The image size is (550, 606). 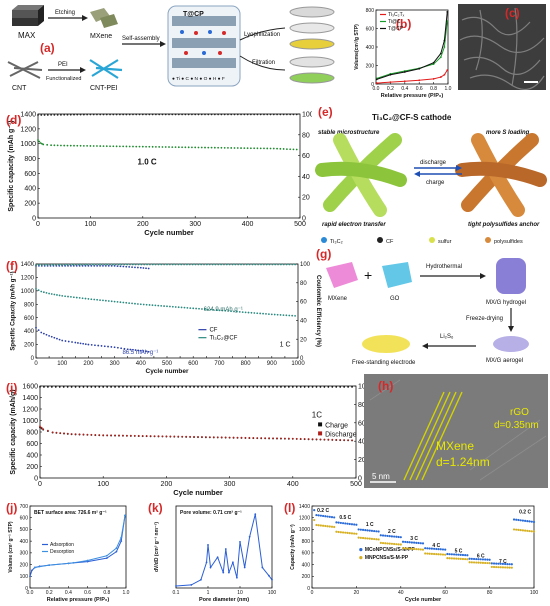 I want to click on y2-tick-label: 100, so click(x=364, y=386).